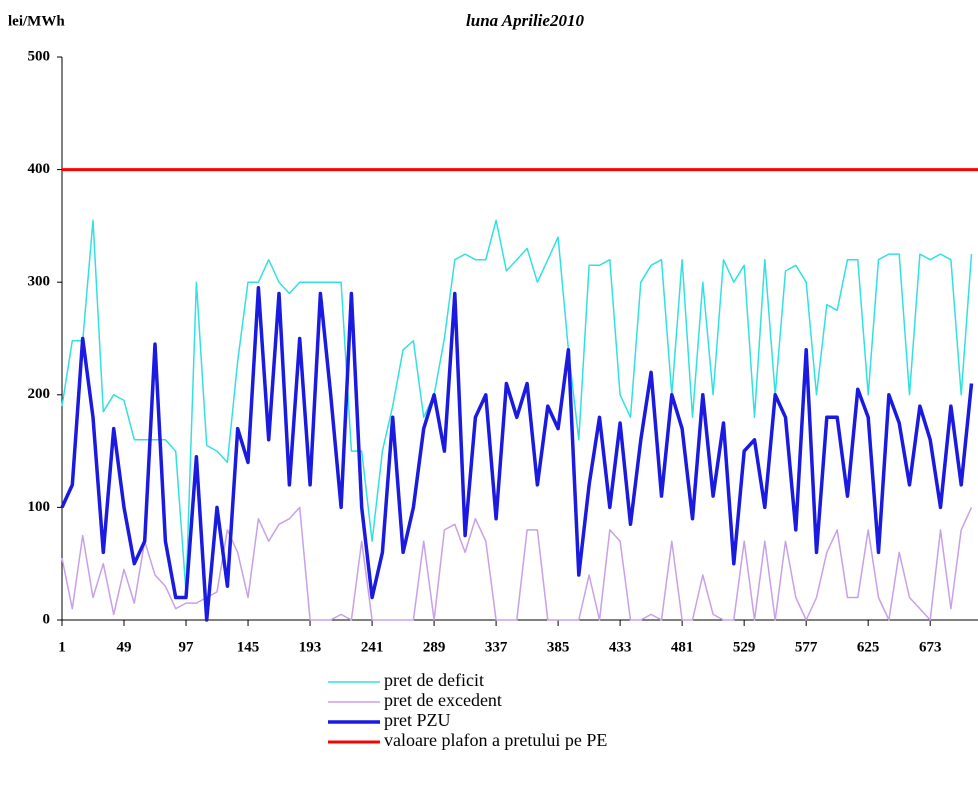 This screenshot has height=801, width=978. I want to click on y-tick-label: 500, so click(39, 56).